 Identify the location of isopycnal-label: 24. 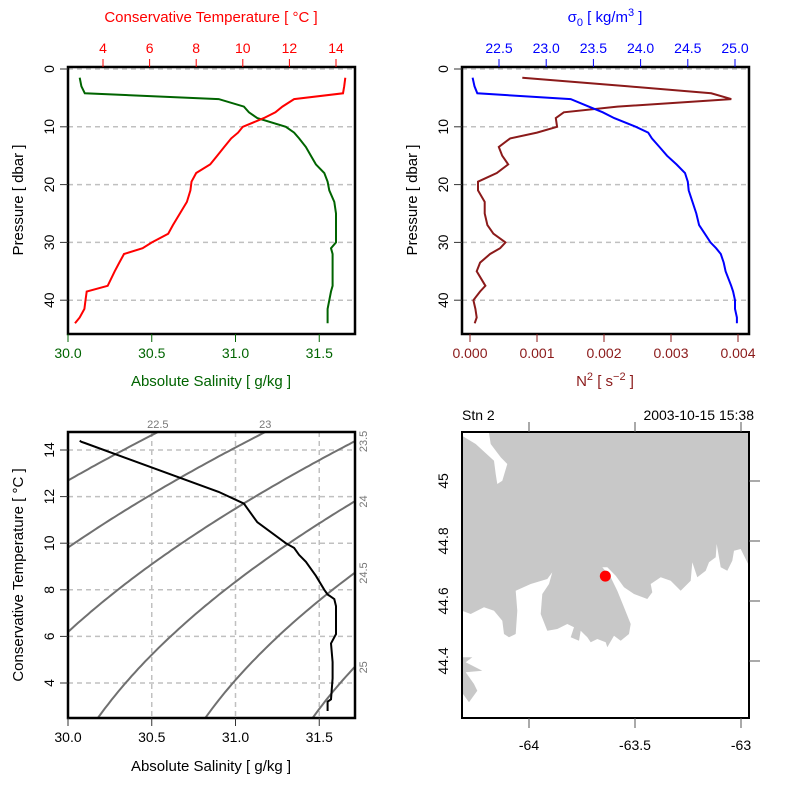
(364, 501).